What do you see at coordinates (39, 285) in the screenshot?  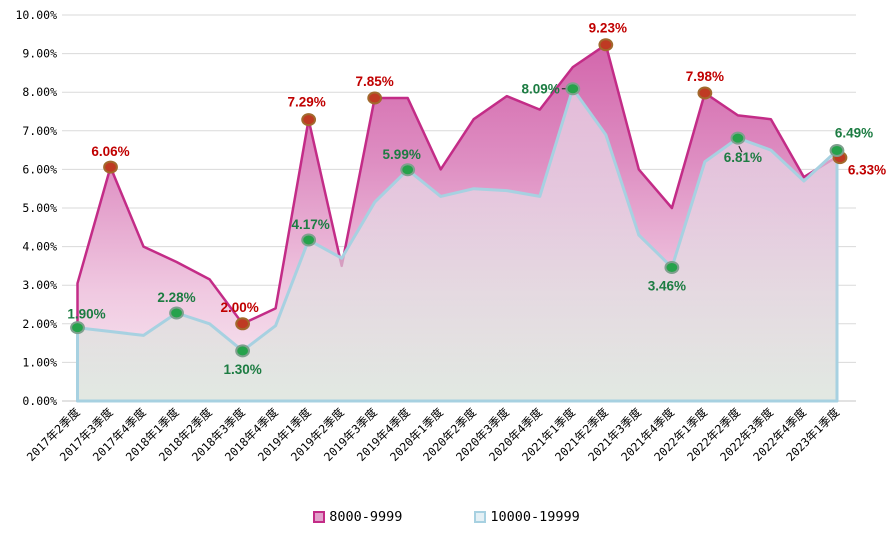 I see `y-tick-label: 3.00%` at bounding box center [39, 285].